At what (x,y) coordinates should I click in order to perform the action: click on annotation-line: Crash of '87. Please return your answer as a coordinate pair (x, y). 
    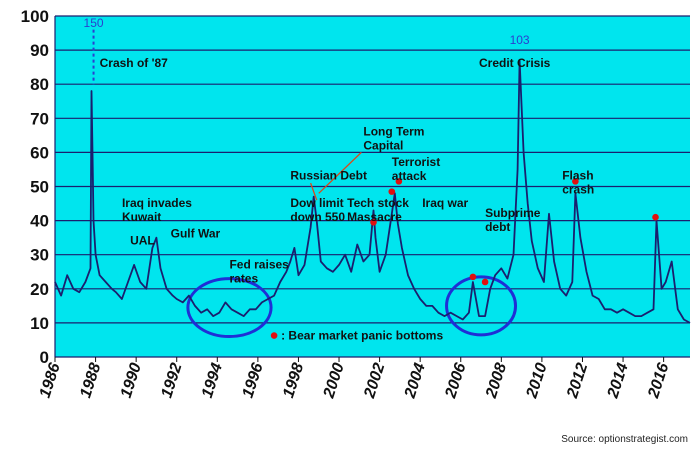
    Looking at the image, I should click on (134, 63).